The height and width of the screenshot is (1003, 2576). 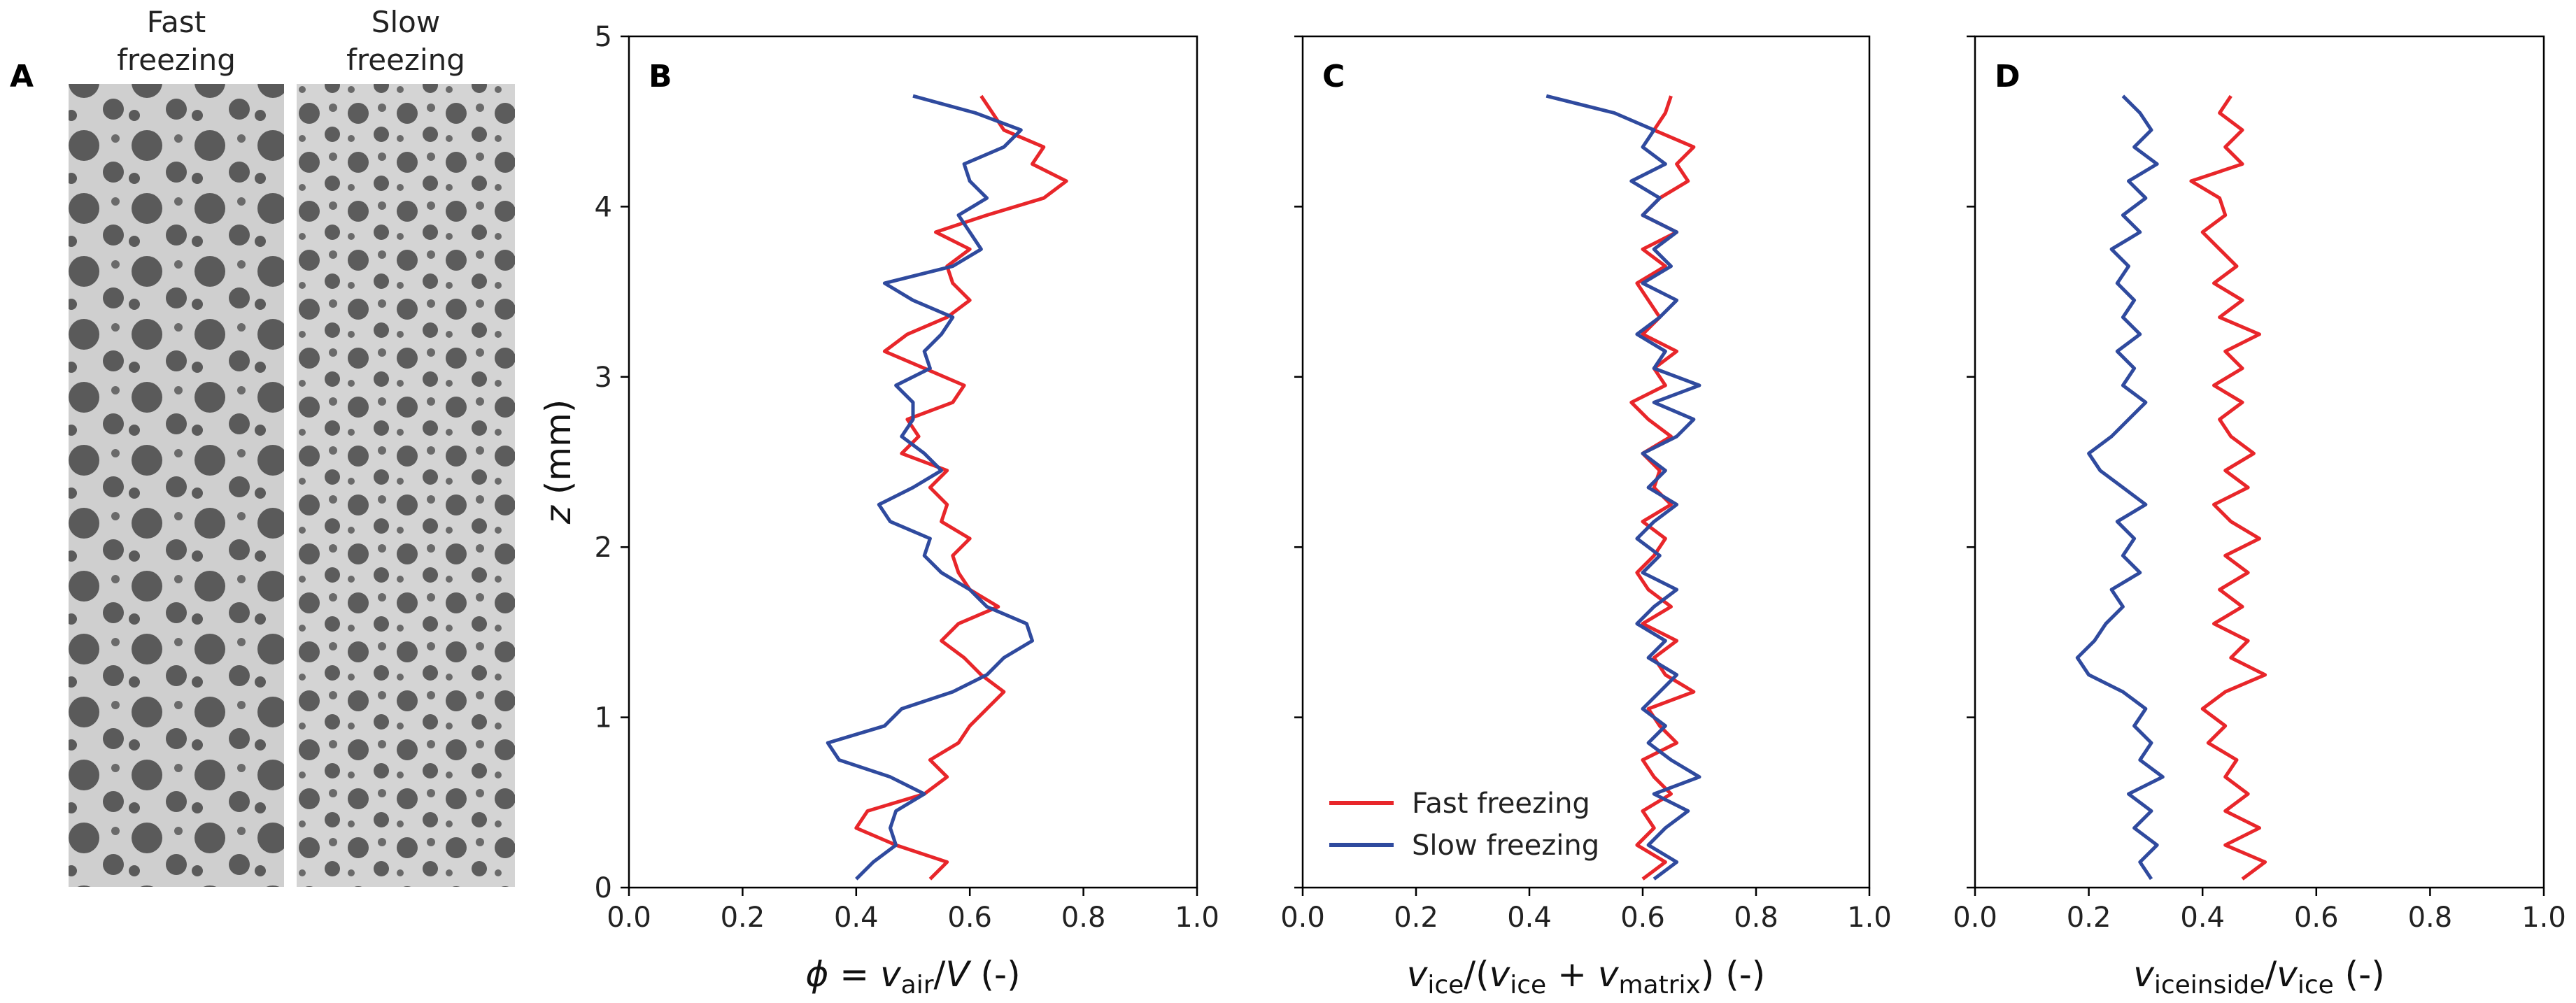 What do you see at coordinates (969, 918) in the screenshot?
I see `x-tick-label-b: 0.6` at bounding box center [969, 918].